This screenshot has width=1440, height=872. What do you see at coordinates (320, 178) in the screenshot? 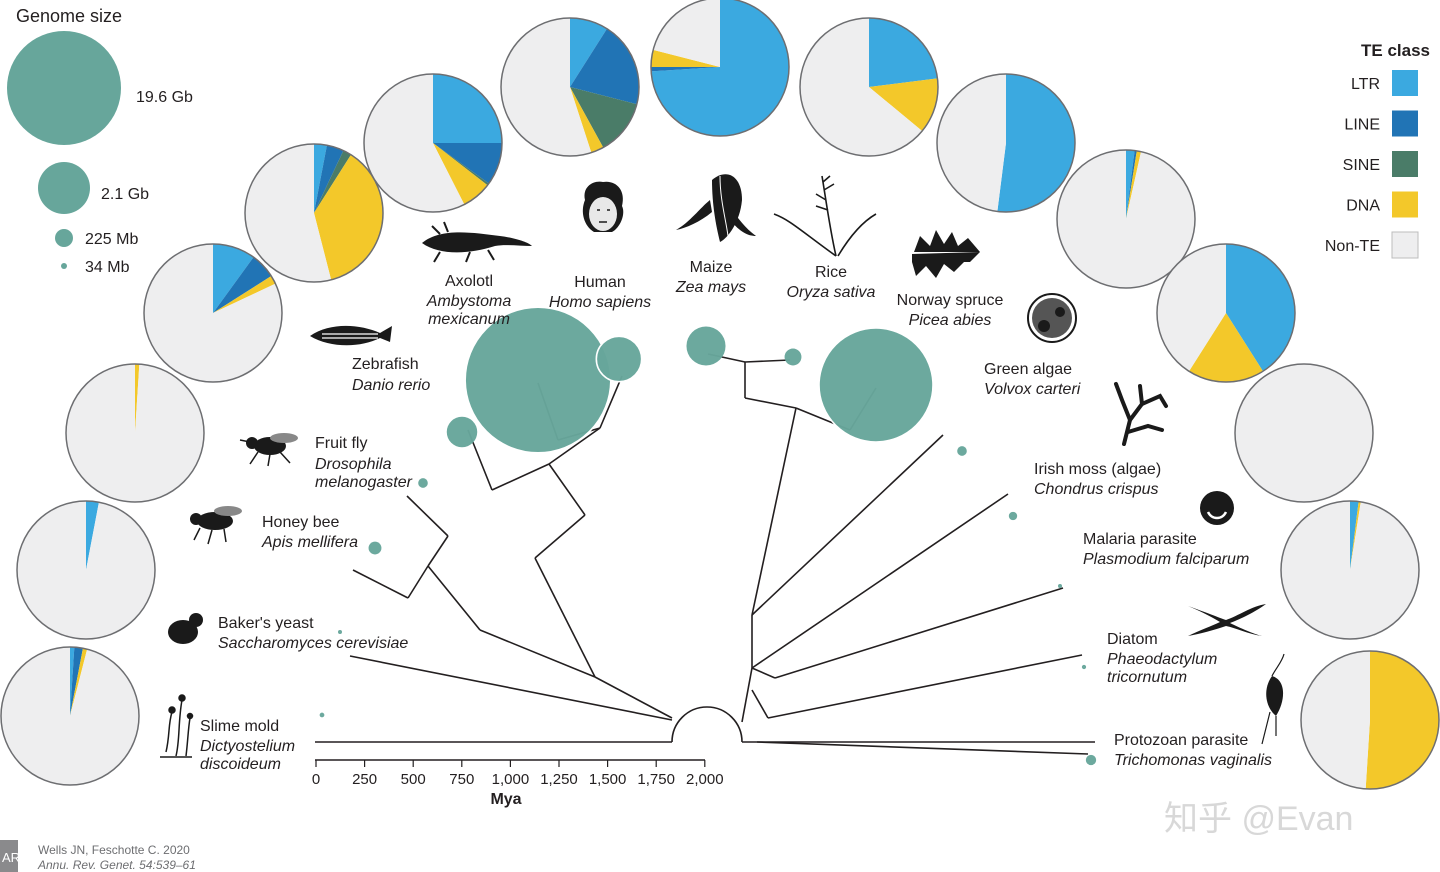
I see `pie-slice-ltr-zebrafish` at bounding box center [320, 178].